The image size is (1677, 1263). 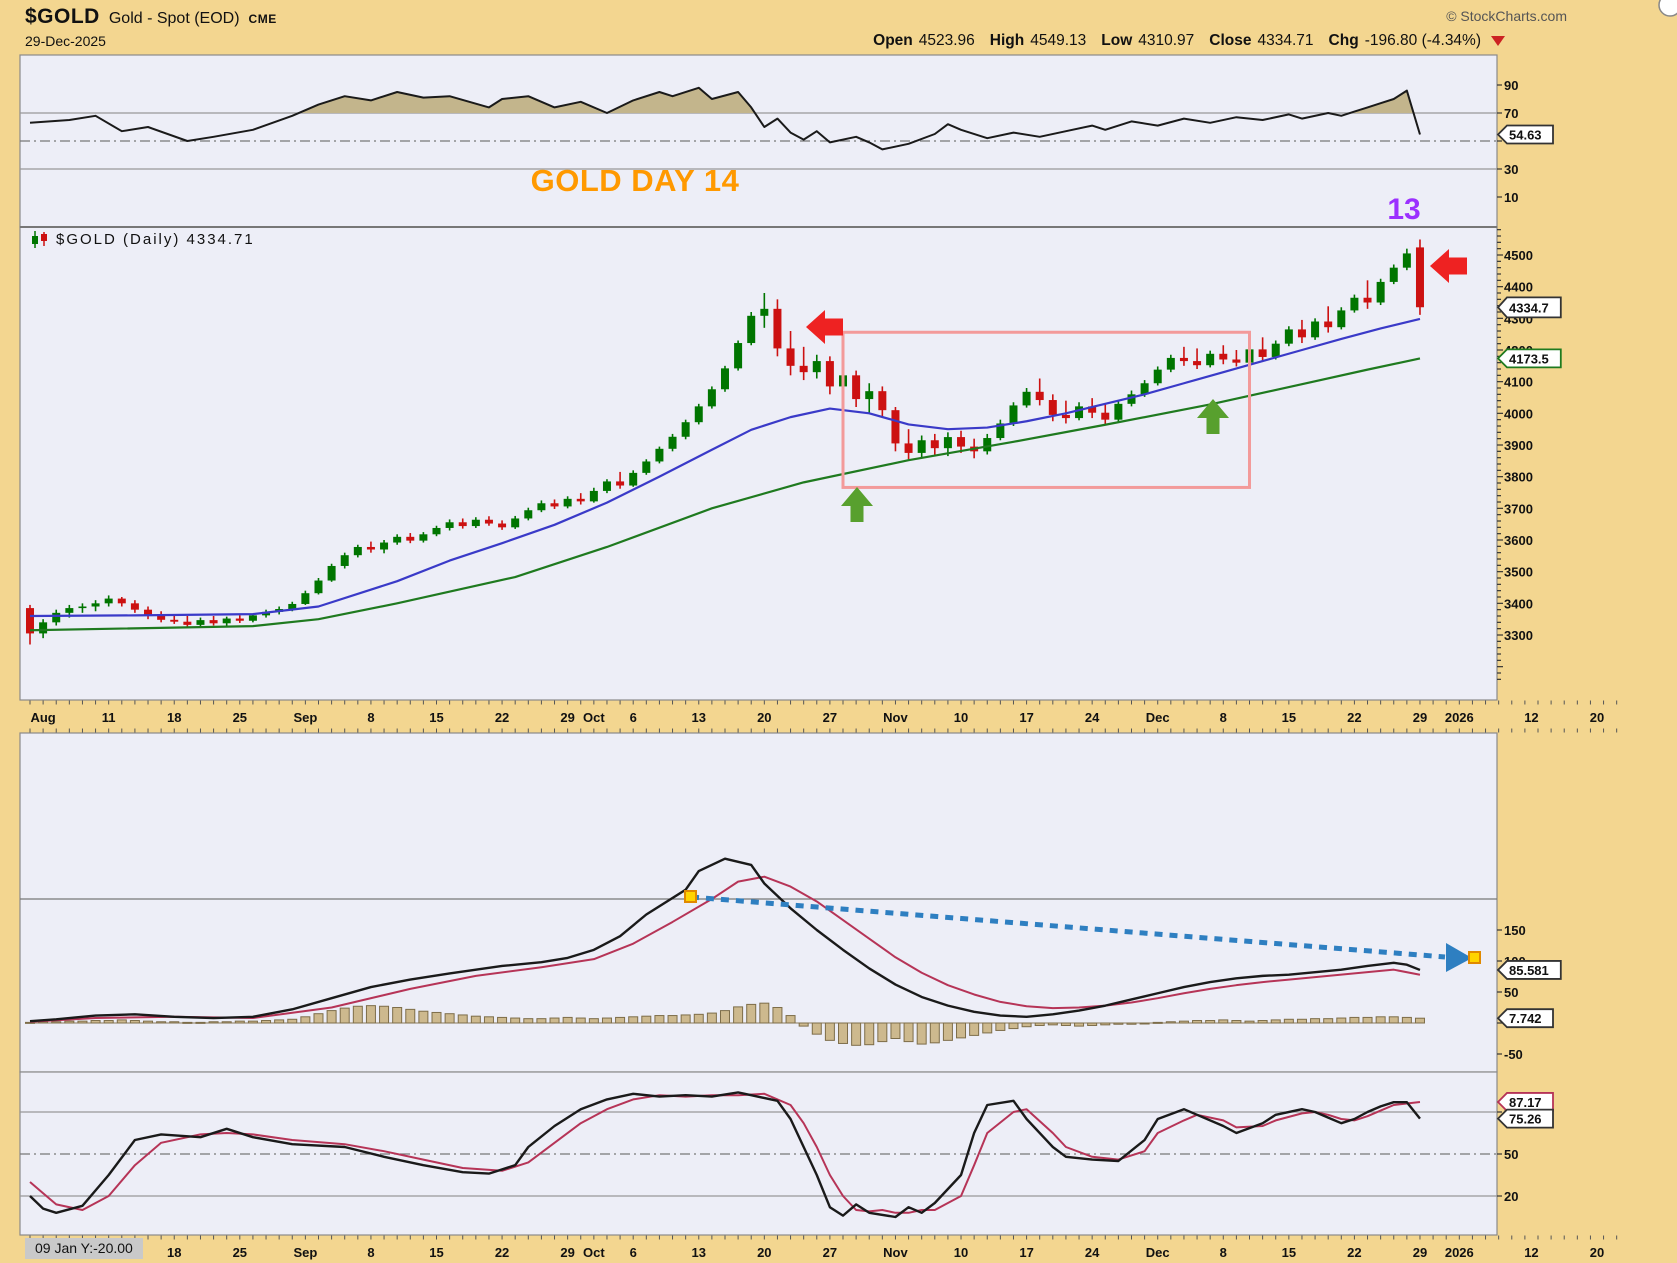 I want to click on change-down-triangle-icon, so click(x=1498, y=41).